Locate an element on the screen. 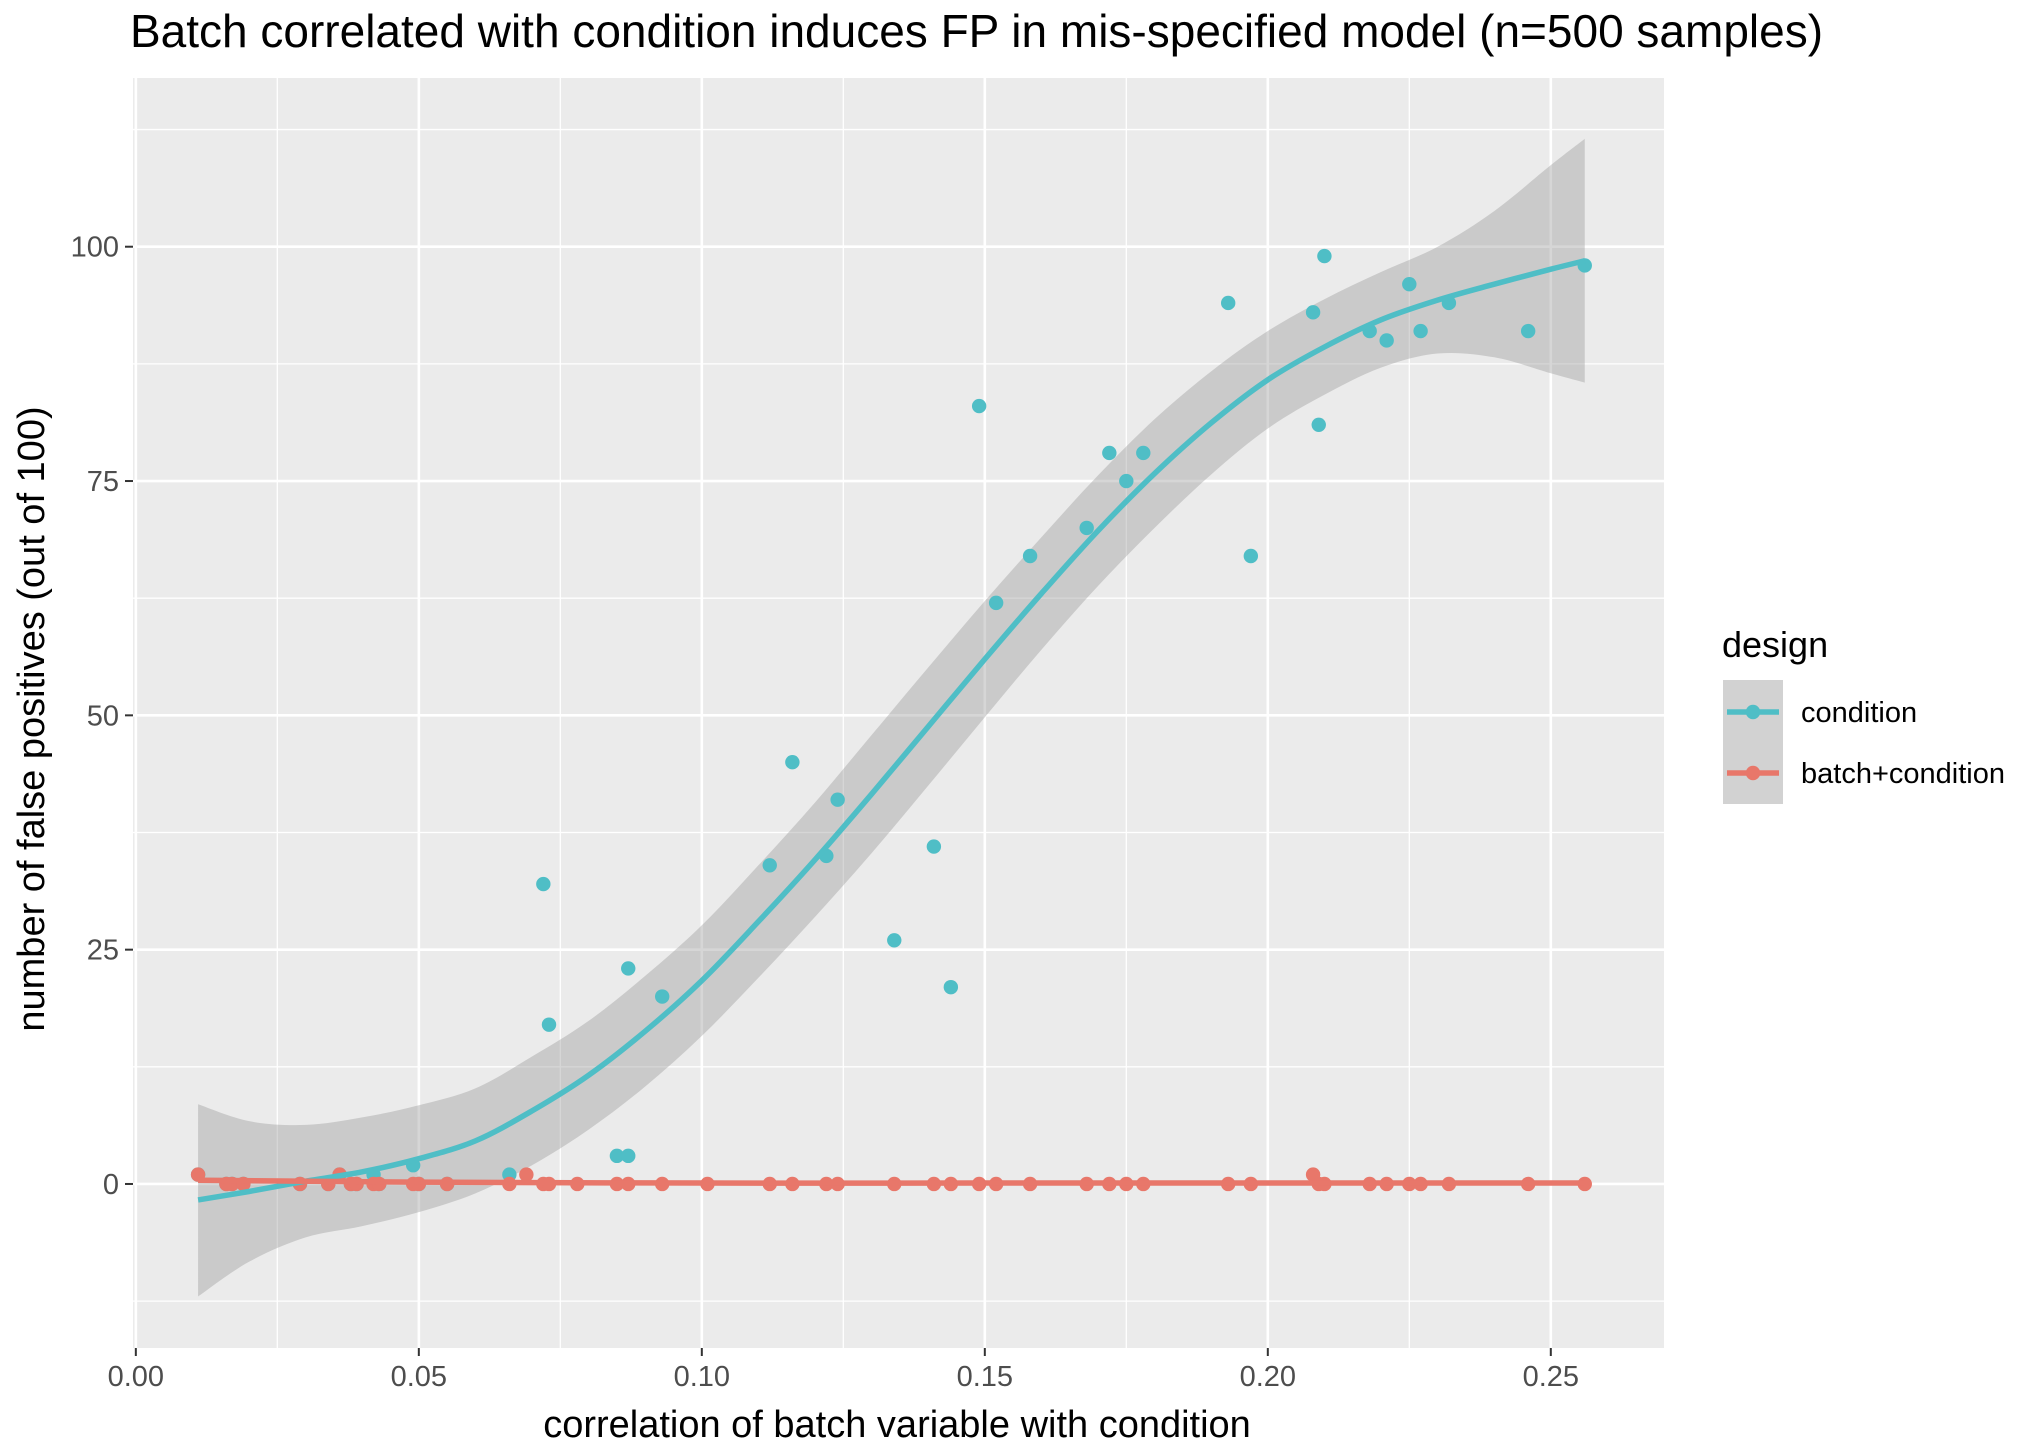 This screenshot has height=1452, width=2026. smooth-line-batch-condition is located at coordinates (891, 1181).